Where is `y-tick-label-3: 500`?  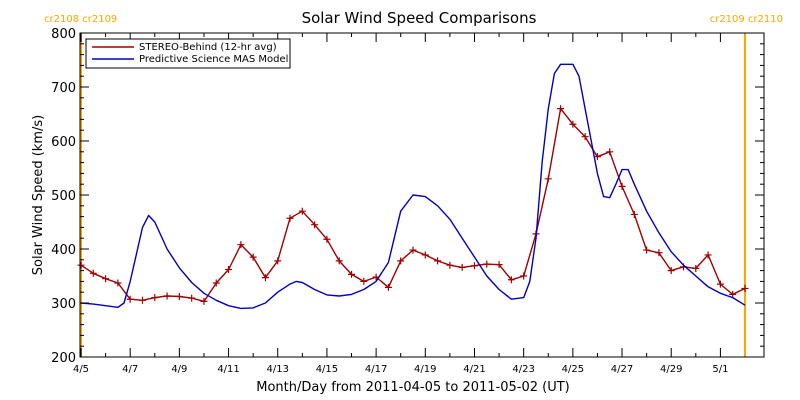 y-tick-label-3: 500 is located at coordinates (63, 196).